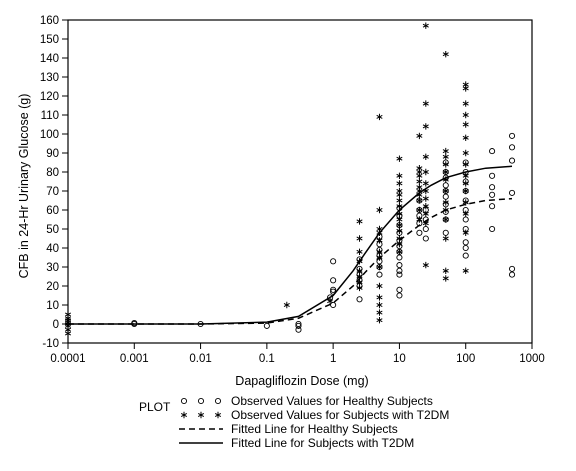 This screenshot has height=471, width=576. I want to click on legend-label: Fitted Line for Subjects with T2DM, so click(322, 443).